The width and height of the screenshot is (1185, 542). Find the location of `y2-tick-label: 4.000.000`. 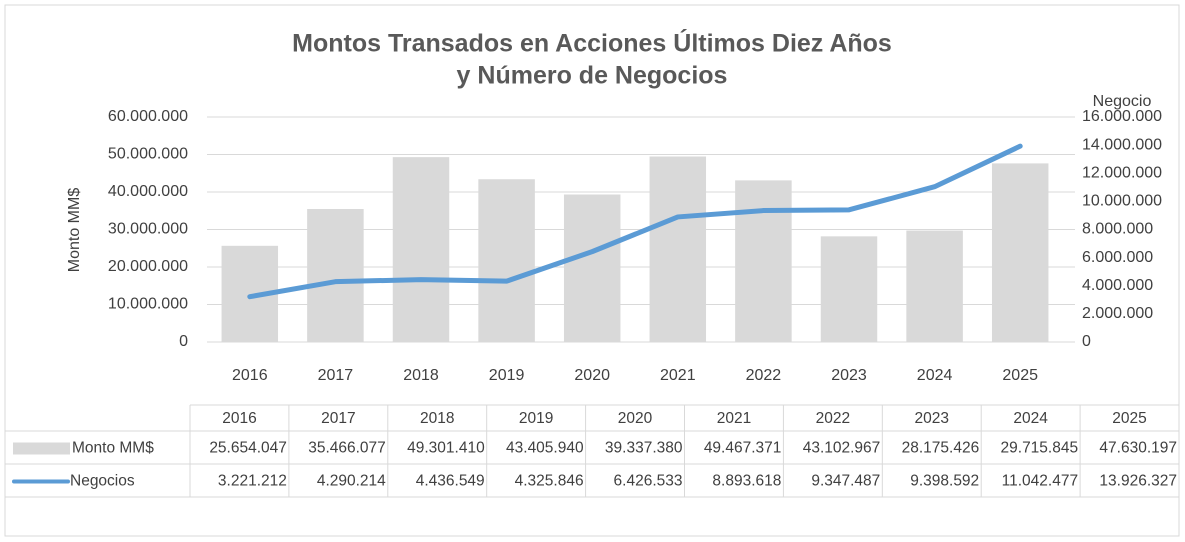

y2-tick-label: 4.000.000 is located at coordinates (1117, 285).